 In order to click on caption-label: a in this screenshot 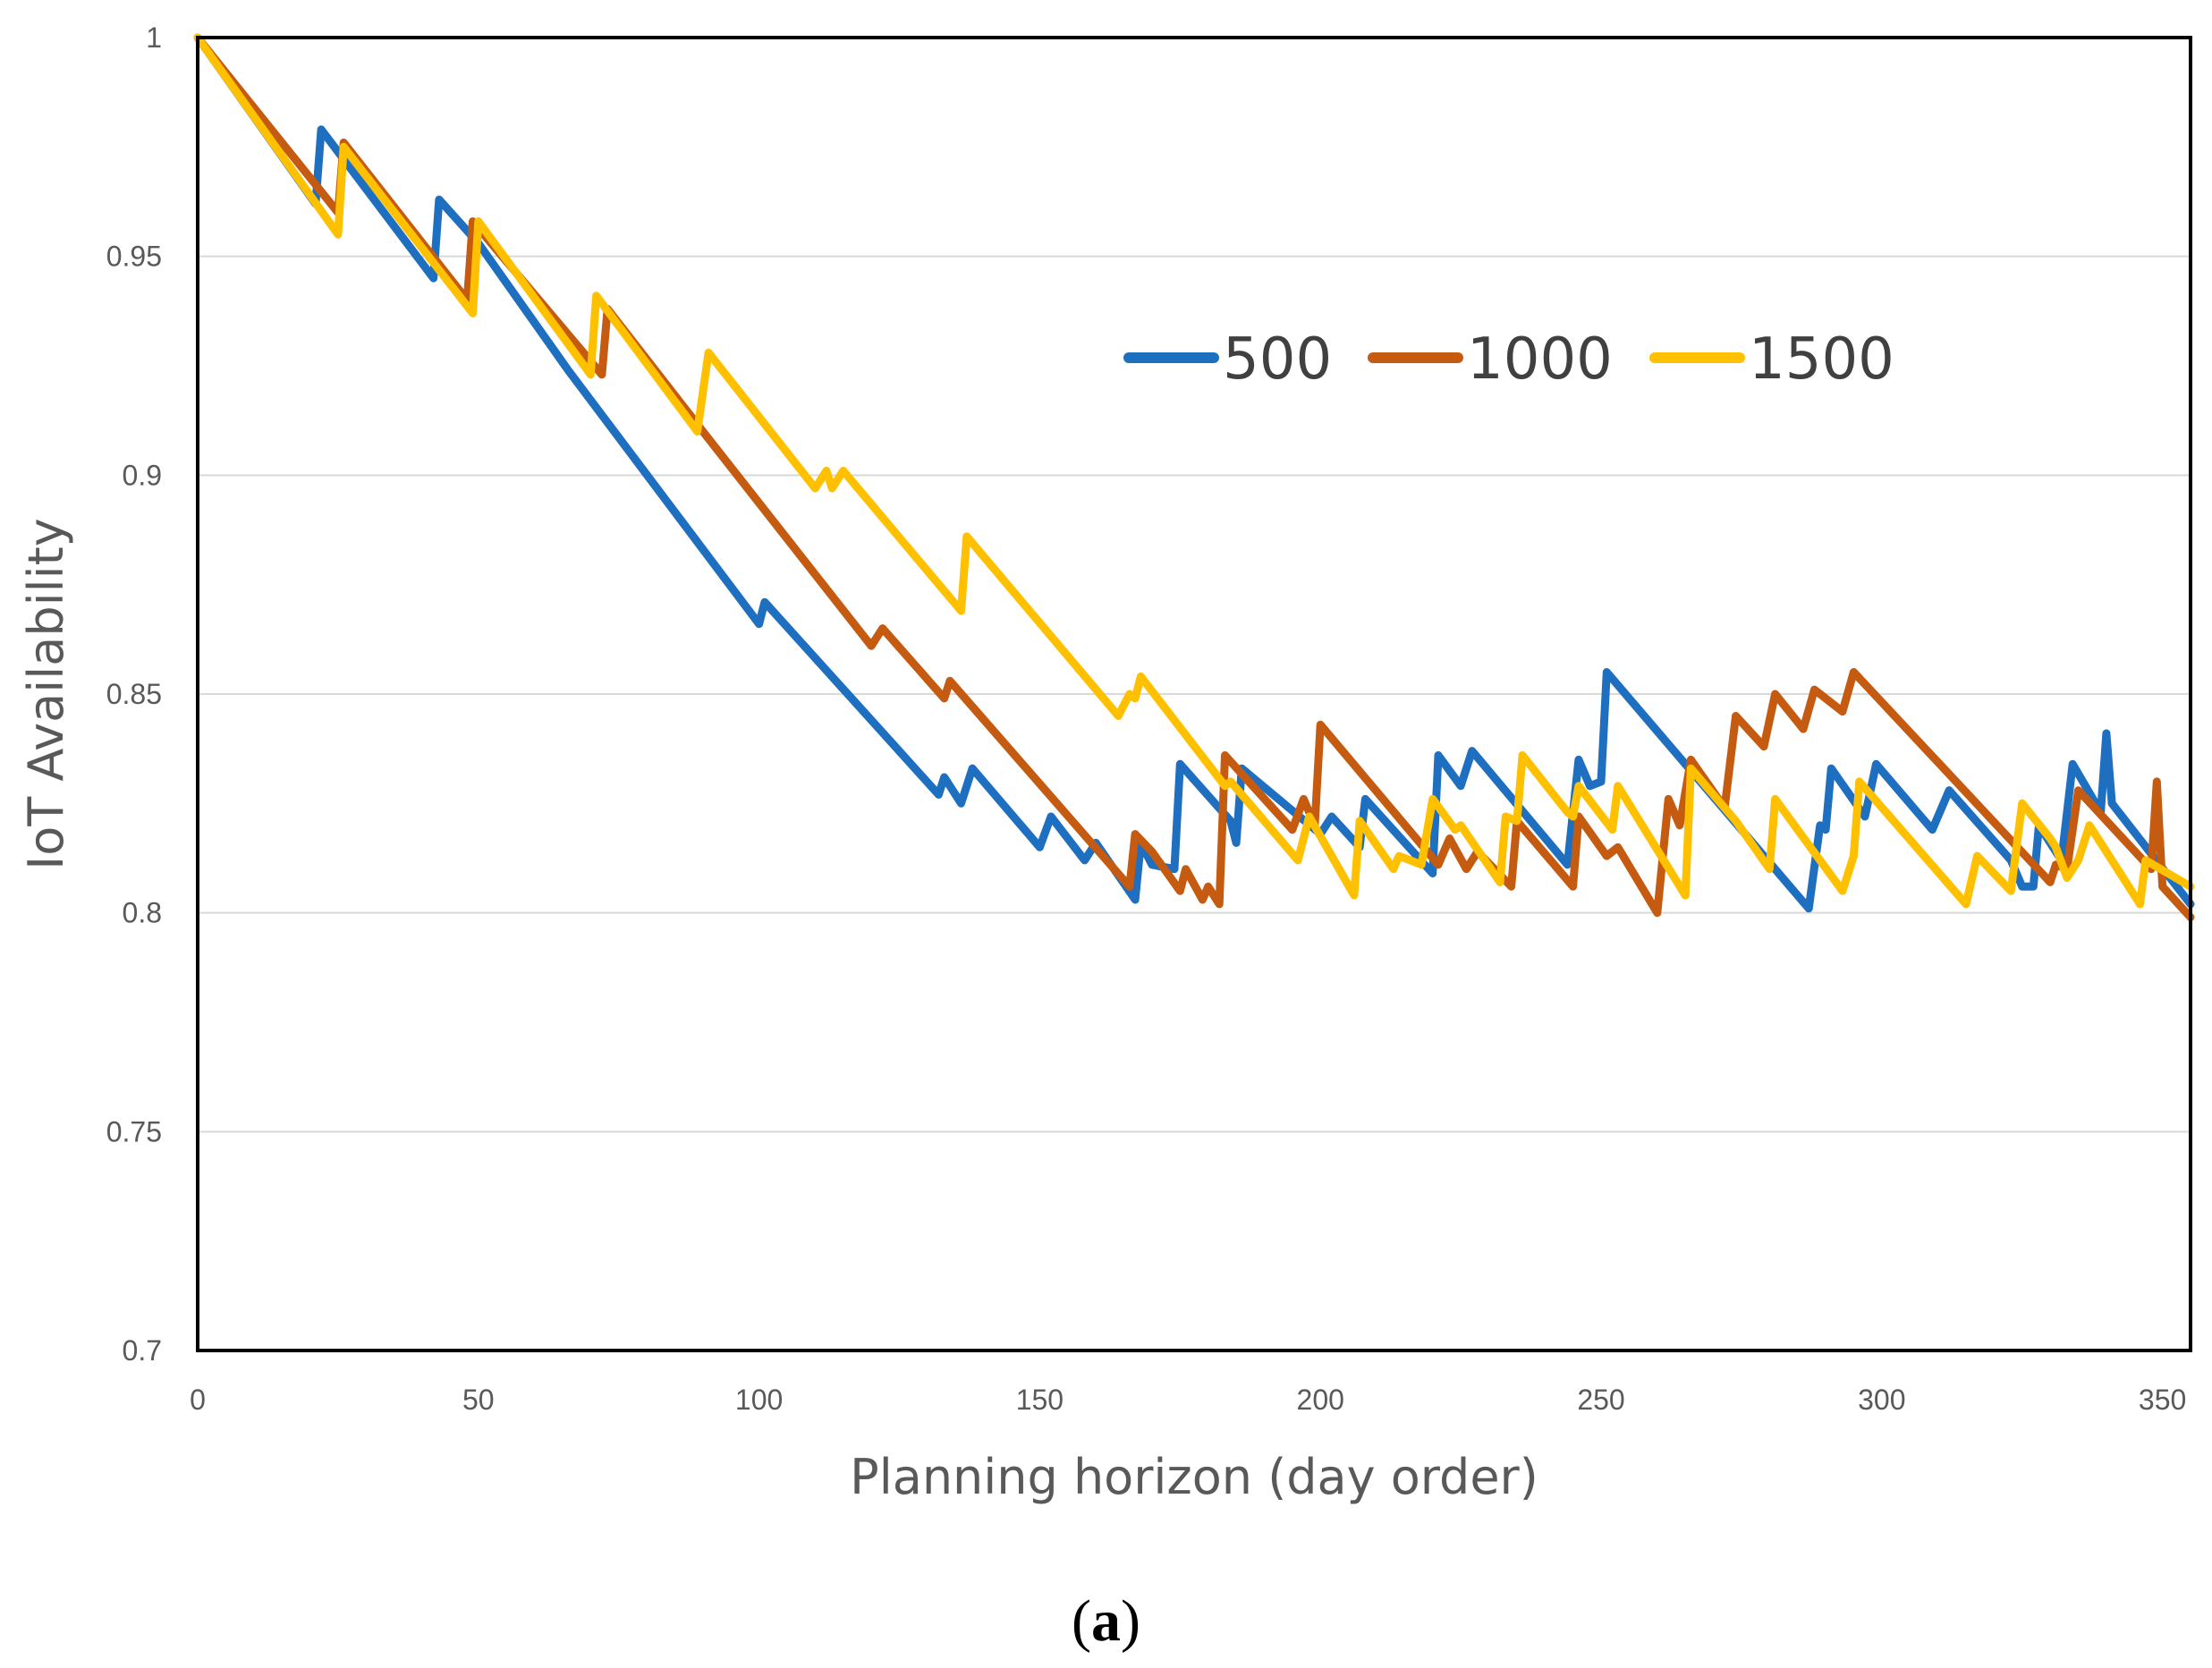, I will do `click(1106, 1621)`.